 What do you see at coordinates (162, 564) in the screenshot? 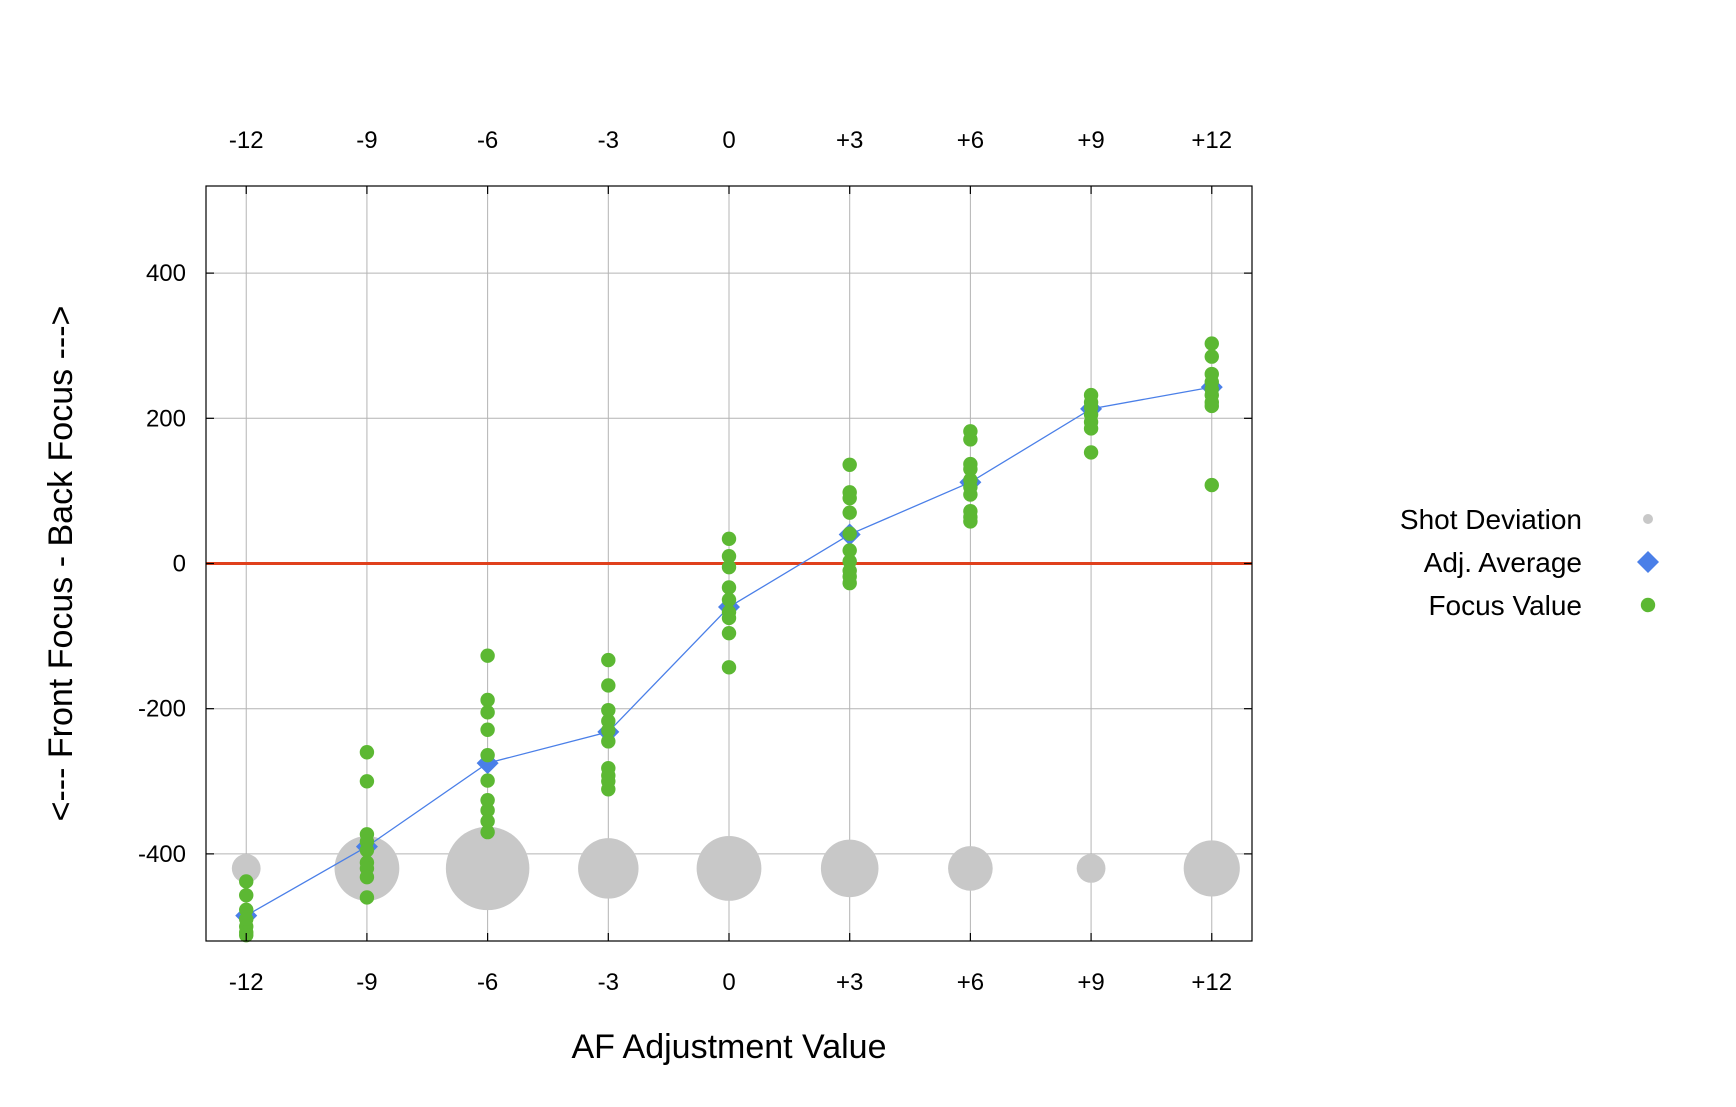
I see `y-axis-labels: -400 -200 0 200 400` at bounding box center [162, 564].